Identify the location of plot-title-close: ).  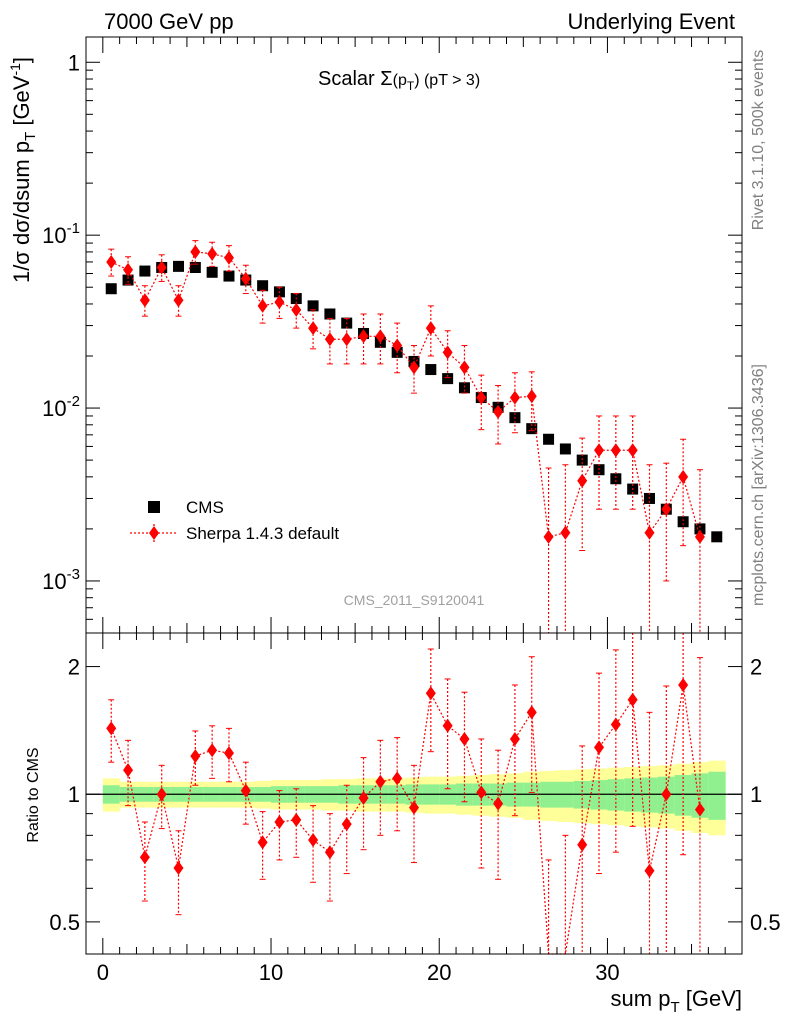
(416, 80).